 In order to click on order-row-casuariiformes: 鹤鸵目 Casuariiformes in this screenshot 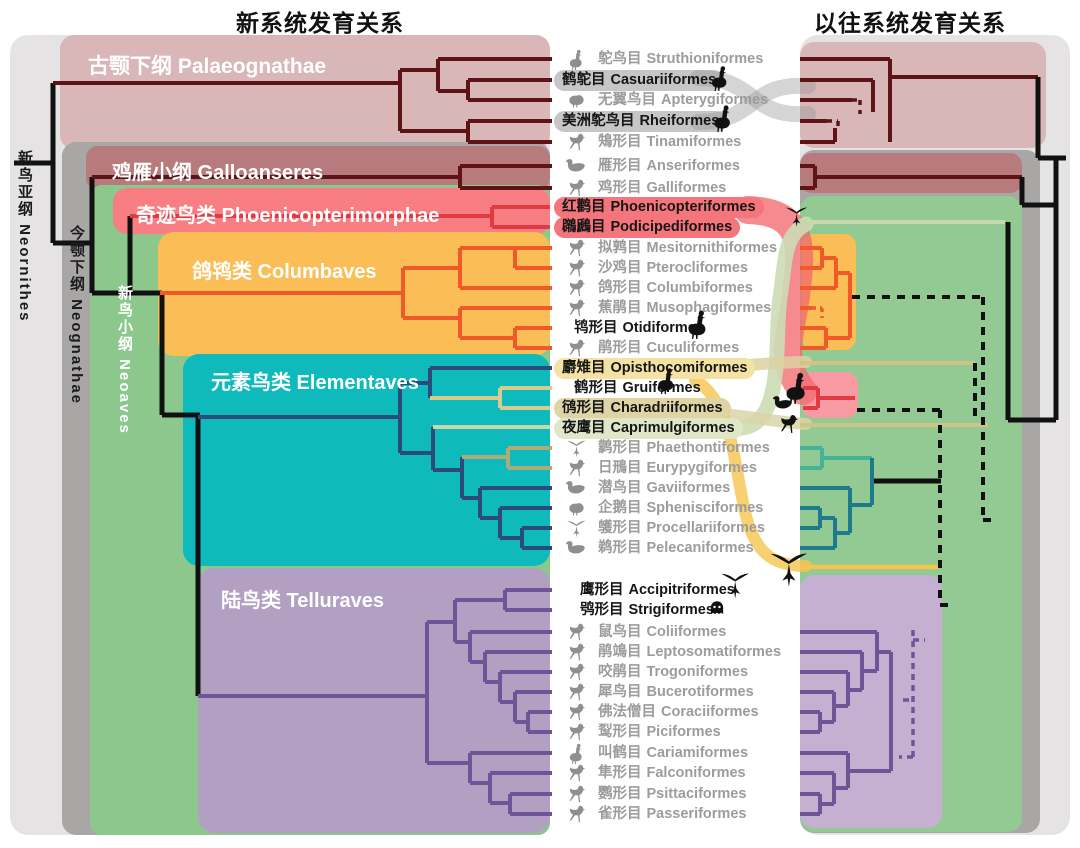, I will do `click(637, 80)`.